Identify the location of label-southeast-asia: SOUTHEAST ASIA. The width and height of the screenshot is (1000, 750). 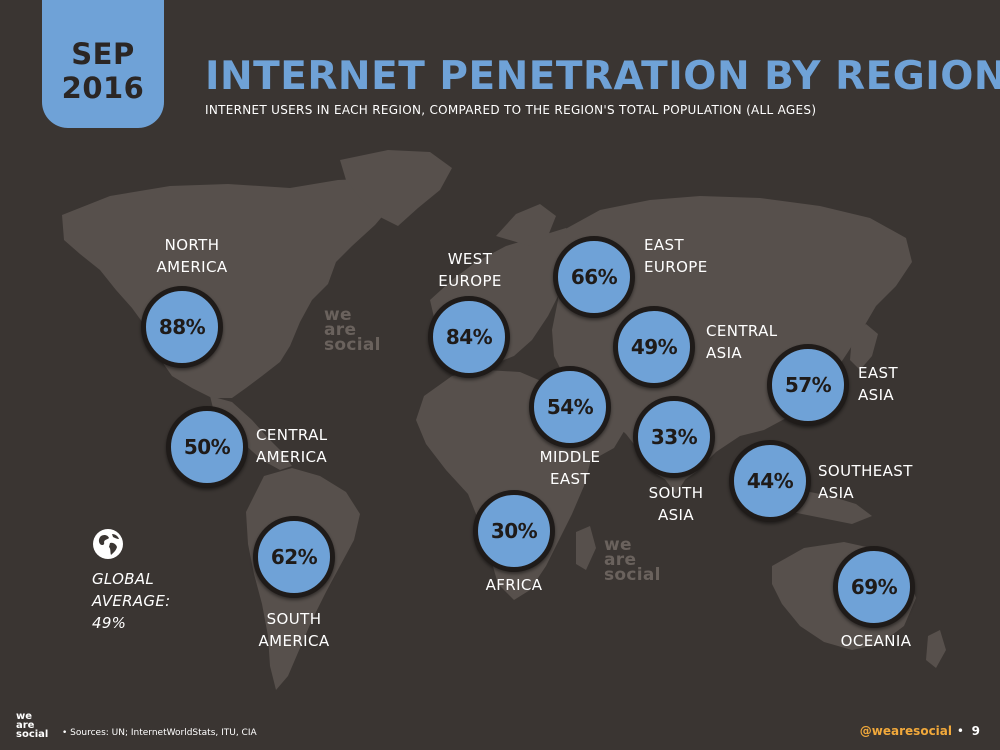
(865, 482).